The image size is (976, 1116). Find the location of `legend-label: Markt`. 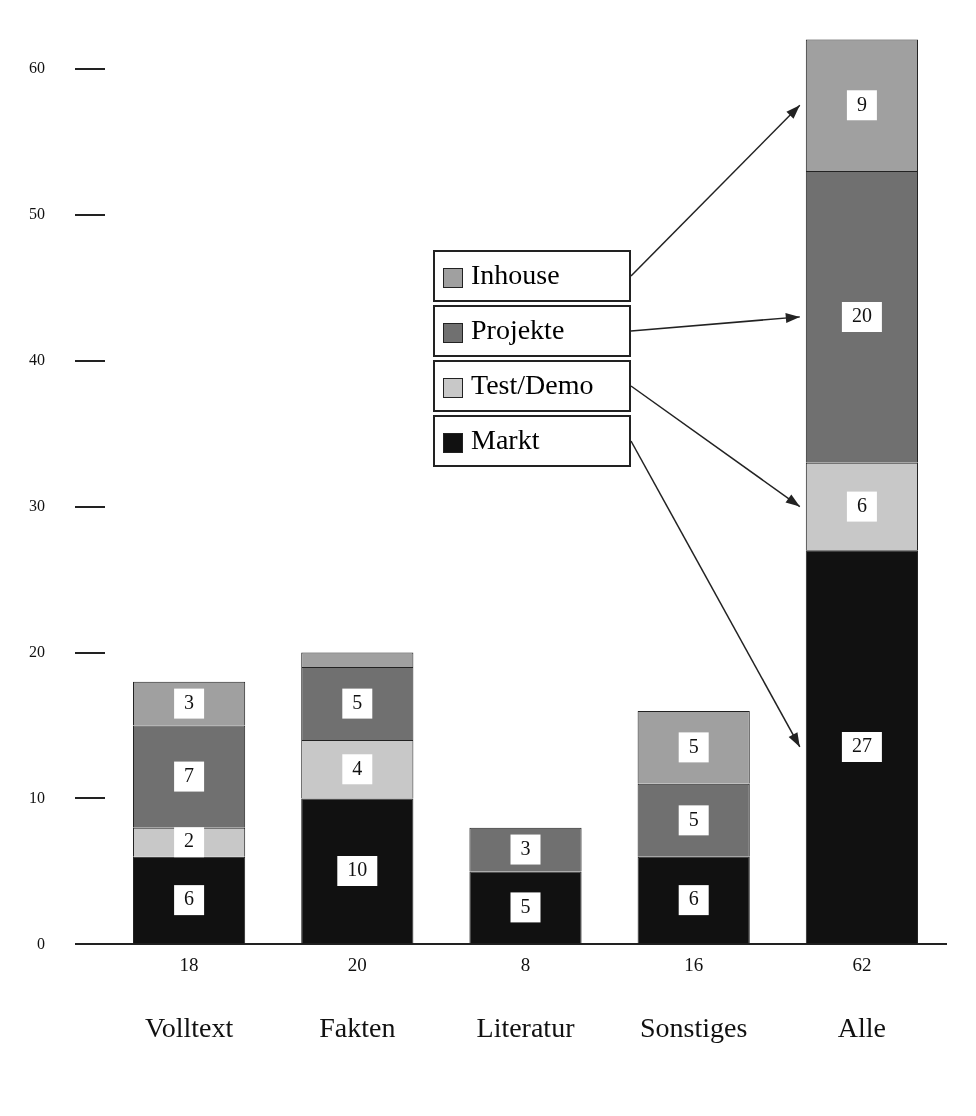

legend-label: Markt is located at coordinates (505, 439).